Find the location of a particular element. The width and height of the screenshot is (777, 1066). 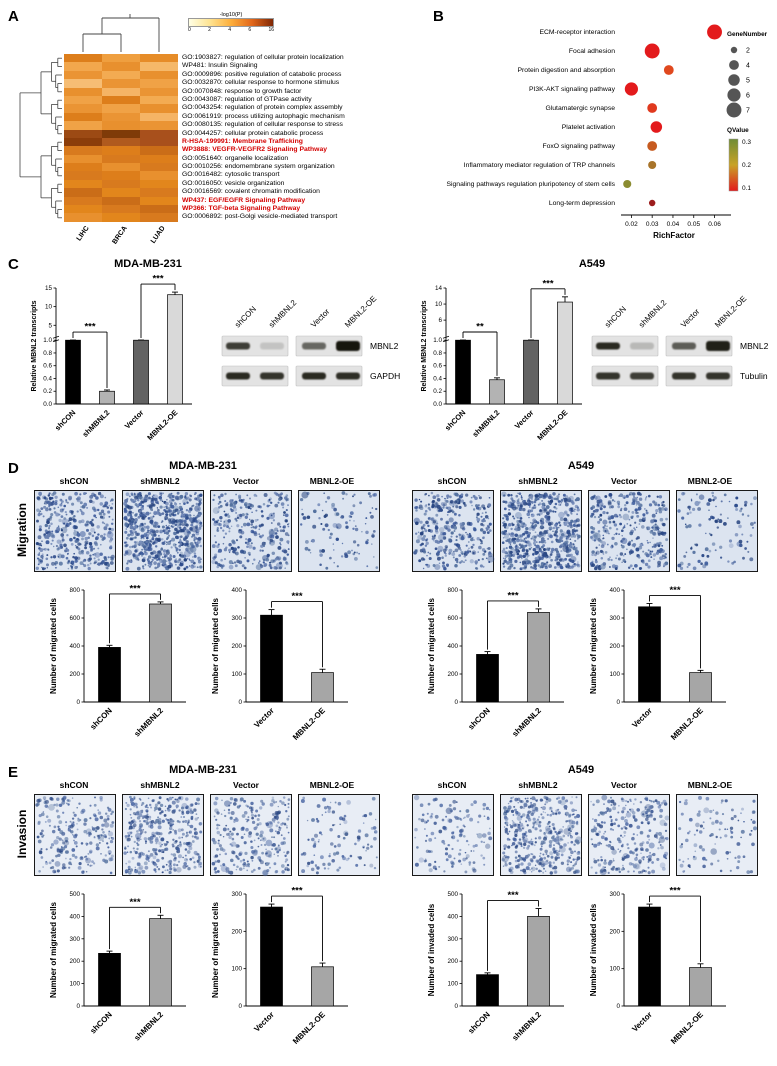

svg-text: Number of migrated cells is located at coordinates (215, 949).